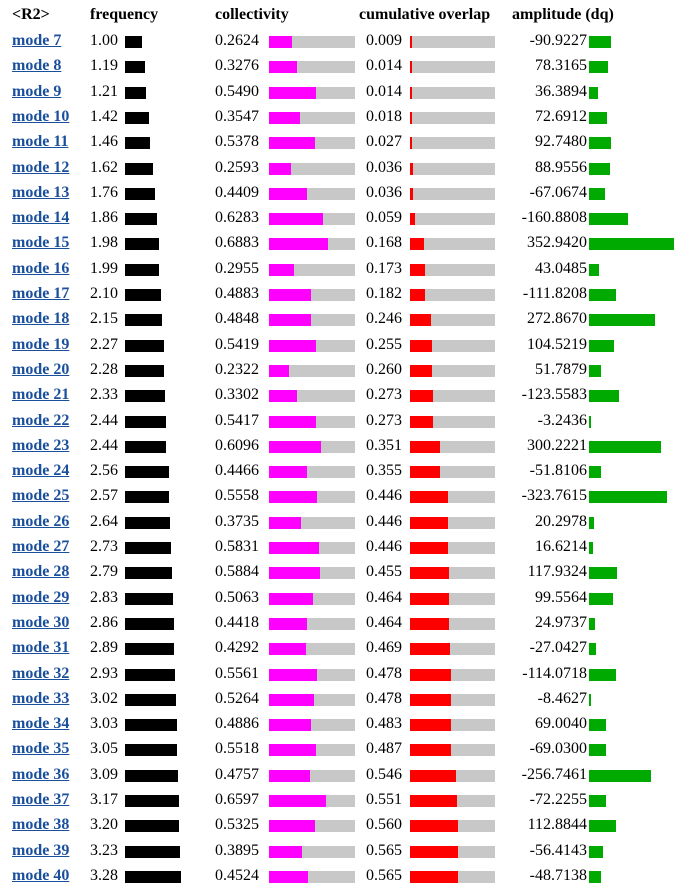 The width and height of the screenshot is (675, 889). I want to click on mode-link: mode 36, so click(41, 774).